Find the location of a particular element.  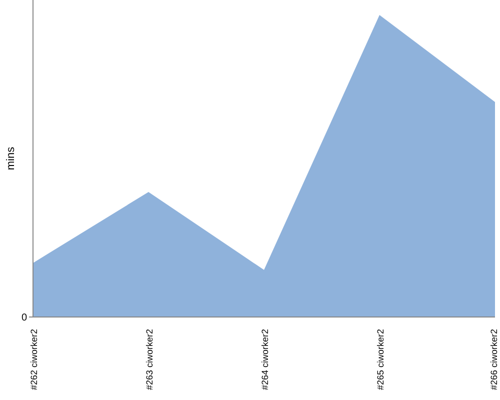

x-tick-label: #265 ciworker2 is located at coordinates (381, 359).